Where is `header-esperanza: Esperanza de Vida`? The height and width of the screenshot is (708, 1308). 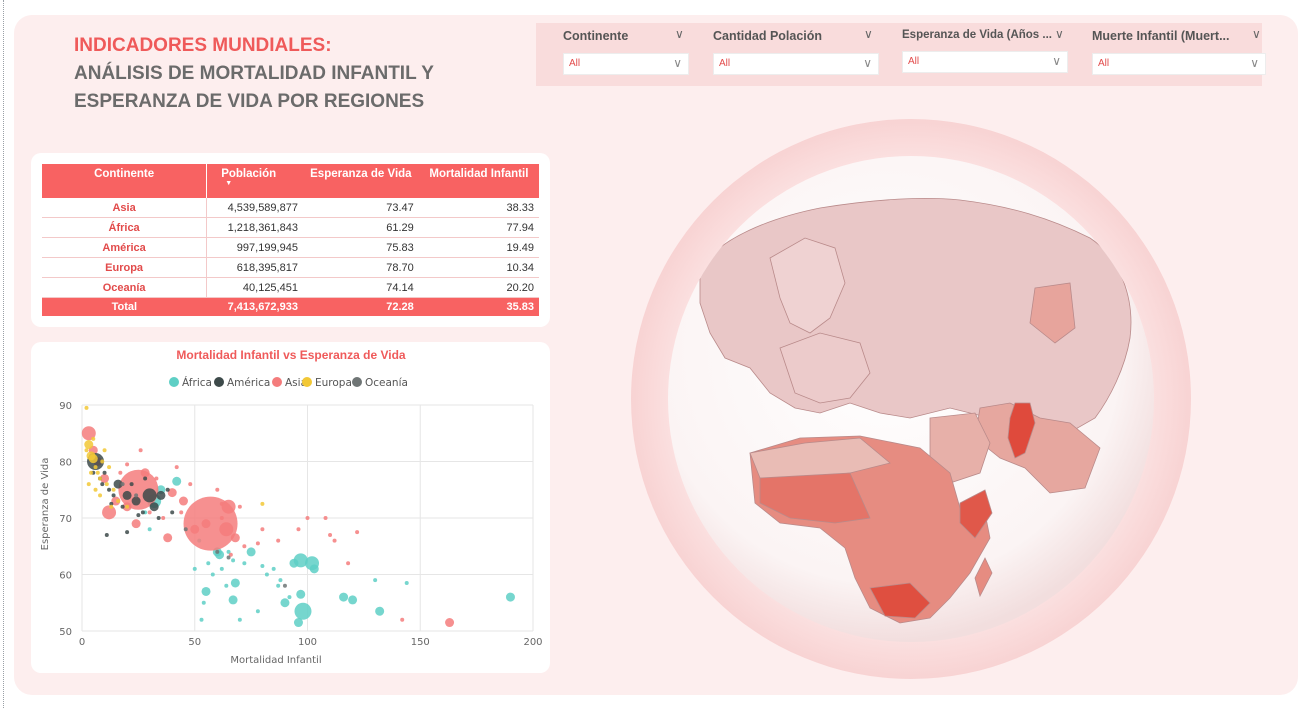 header-esperanza: Esperanza de Vida is located at coordinates (360, 181).